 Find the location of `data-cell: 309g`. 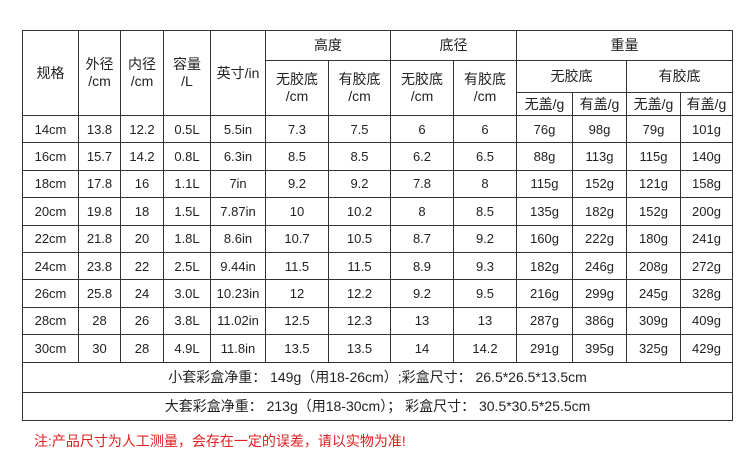

data-cell: 309g is located at coordinates (653, 321).